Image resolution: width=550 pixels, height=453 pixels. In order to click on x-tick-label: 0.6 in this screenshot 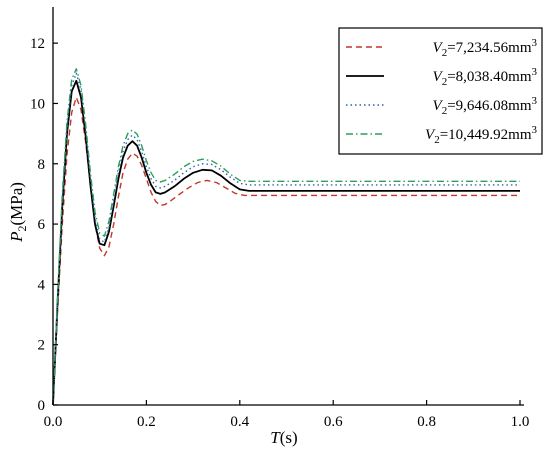, I will do `click(333, 422)`.